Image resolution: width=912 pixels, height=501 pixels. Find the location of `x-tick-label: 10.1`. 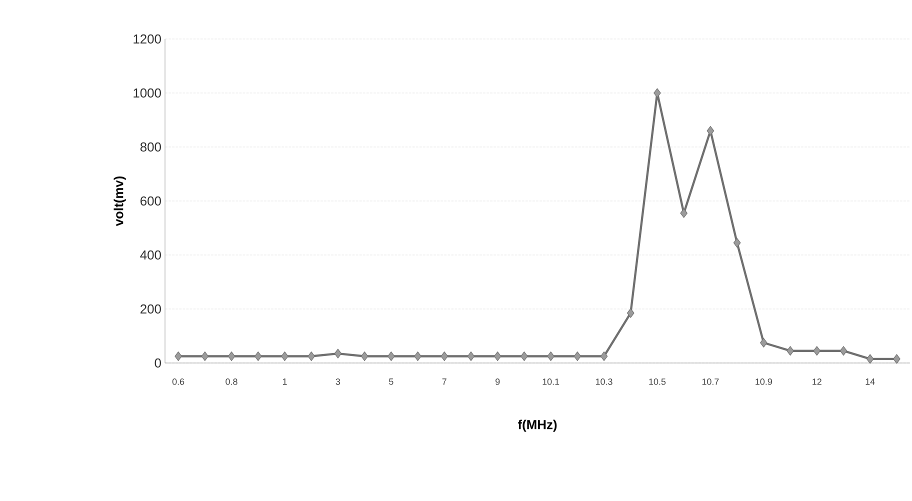

x-tick-label: 10.1 is located at coordinates (551, 381).